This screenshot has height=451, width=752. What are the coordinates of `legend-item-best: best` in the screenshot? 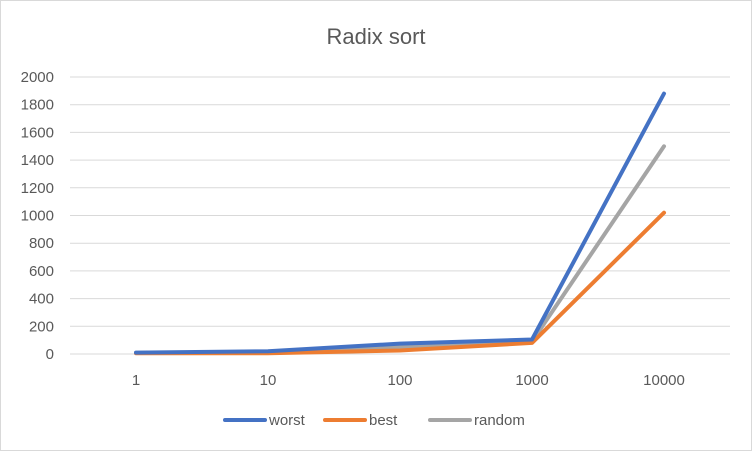 It's located at (360, 420).